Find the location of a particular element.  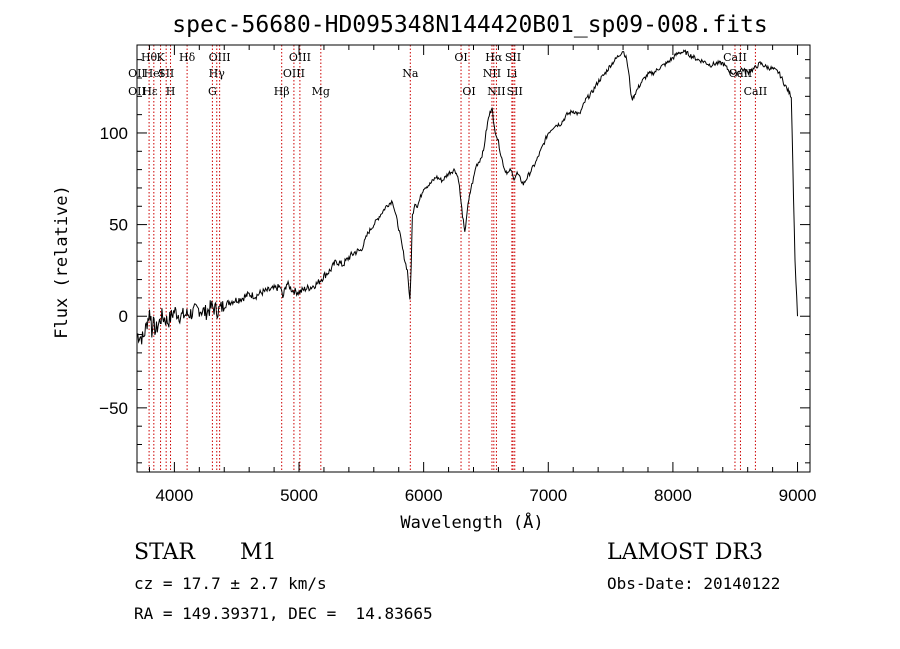

obs-date: Obs-Date: 20140122 is located at coordinates (694, 583).